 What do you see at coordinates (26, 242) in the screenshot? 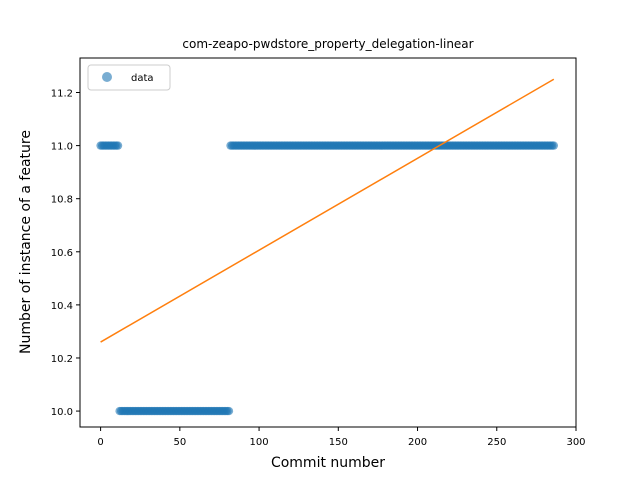
I see `y-axis-label: Number of instance of a feature` at bounding box center [26, 242].